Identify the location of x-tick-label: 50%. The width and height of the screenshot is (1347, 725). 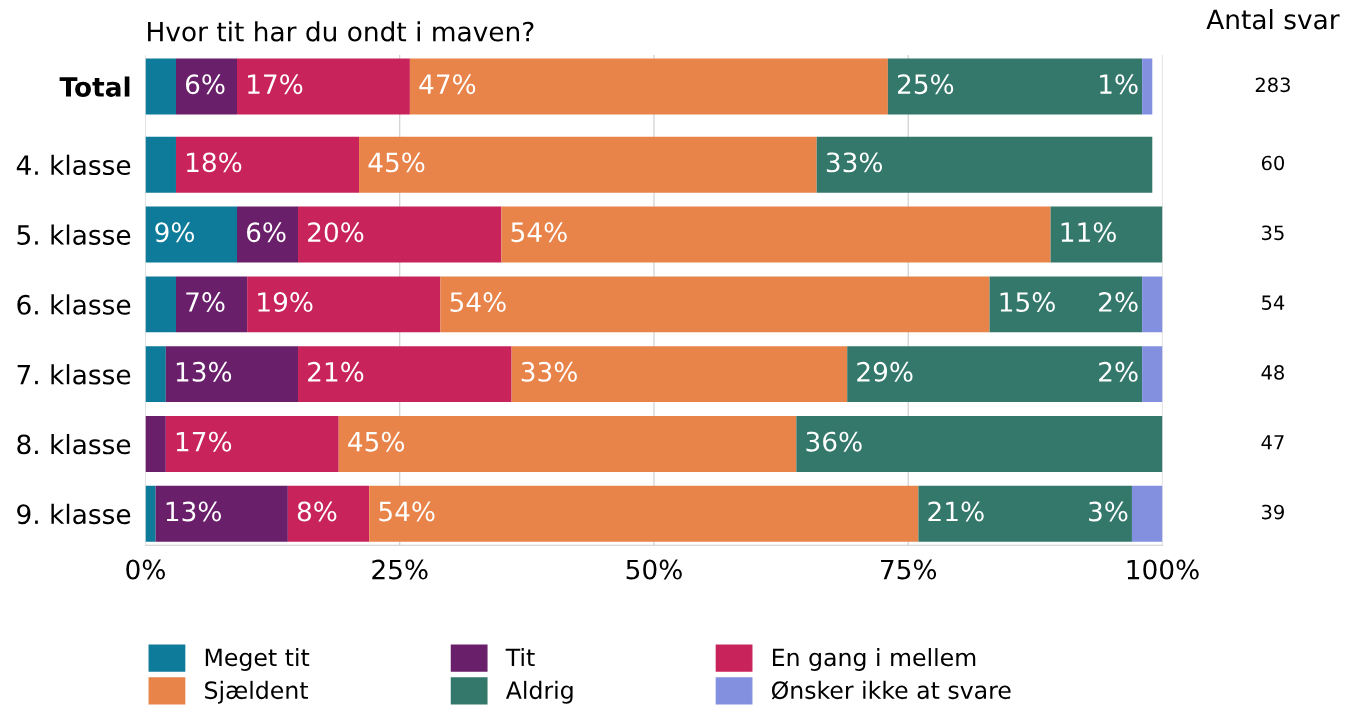
(654, 569).